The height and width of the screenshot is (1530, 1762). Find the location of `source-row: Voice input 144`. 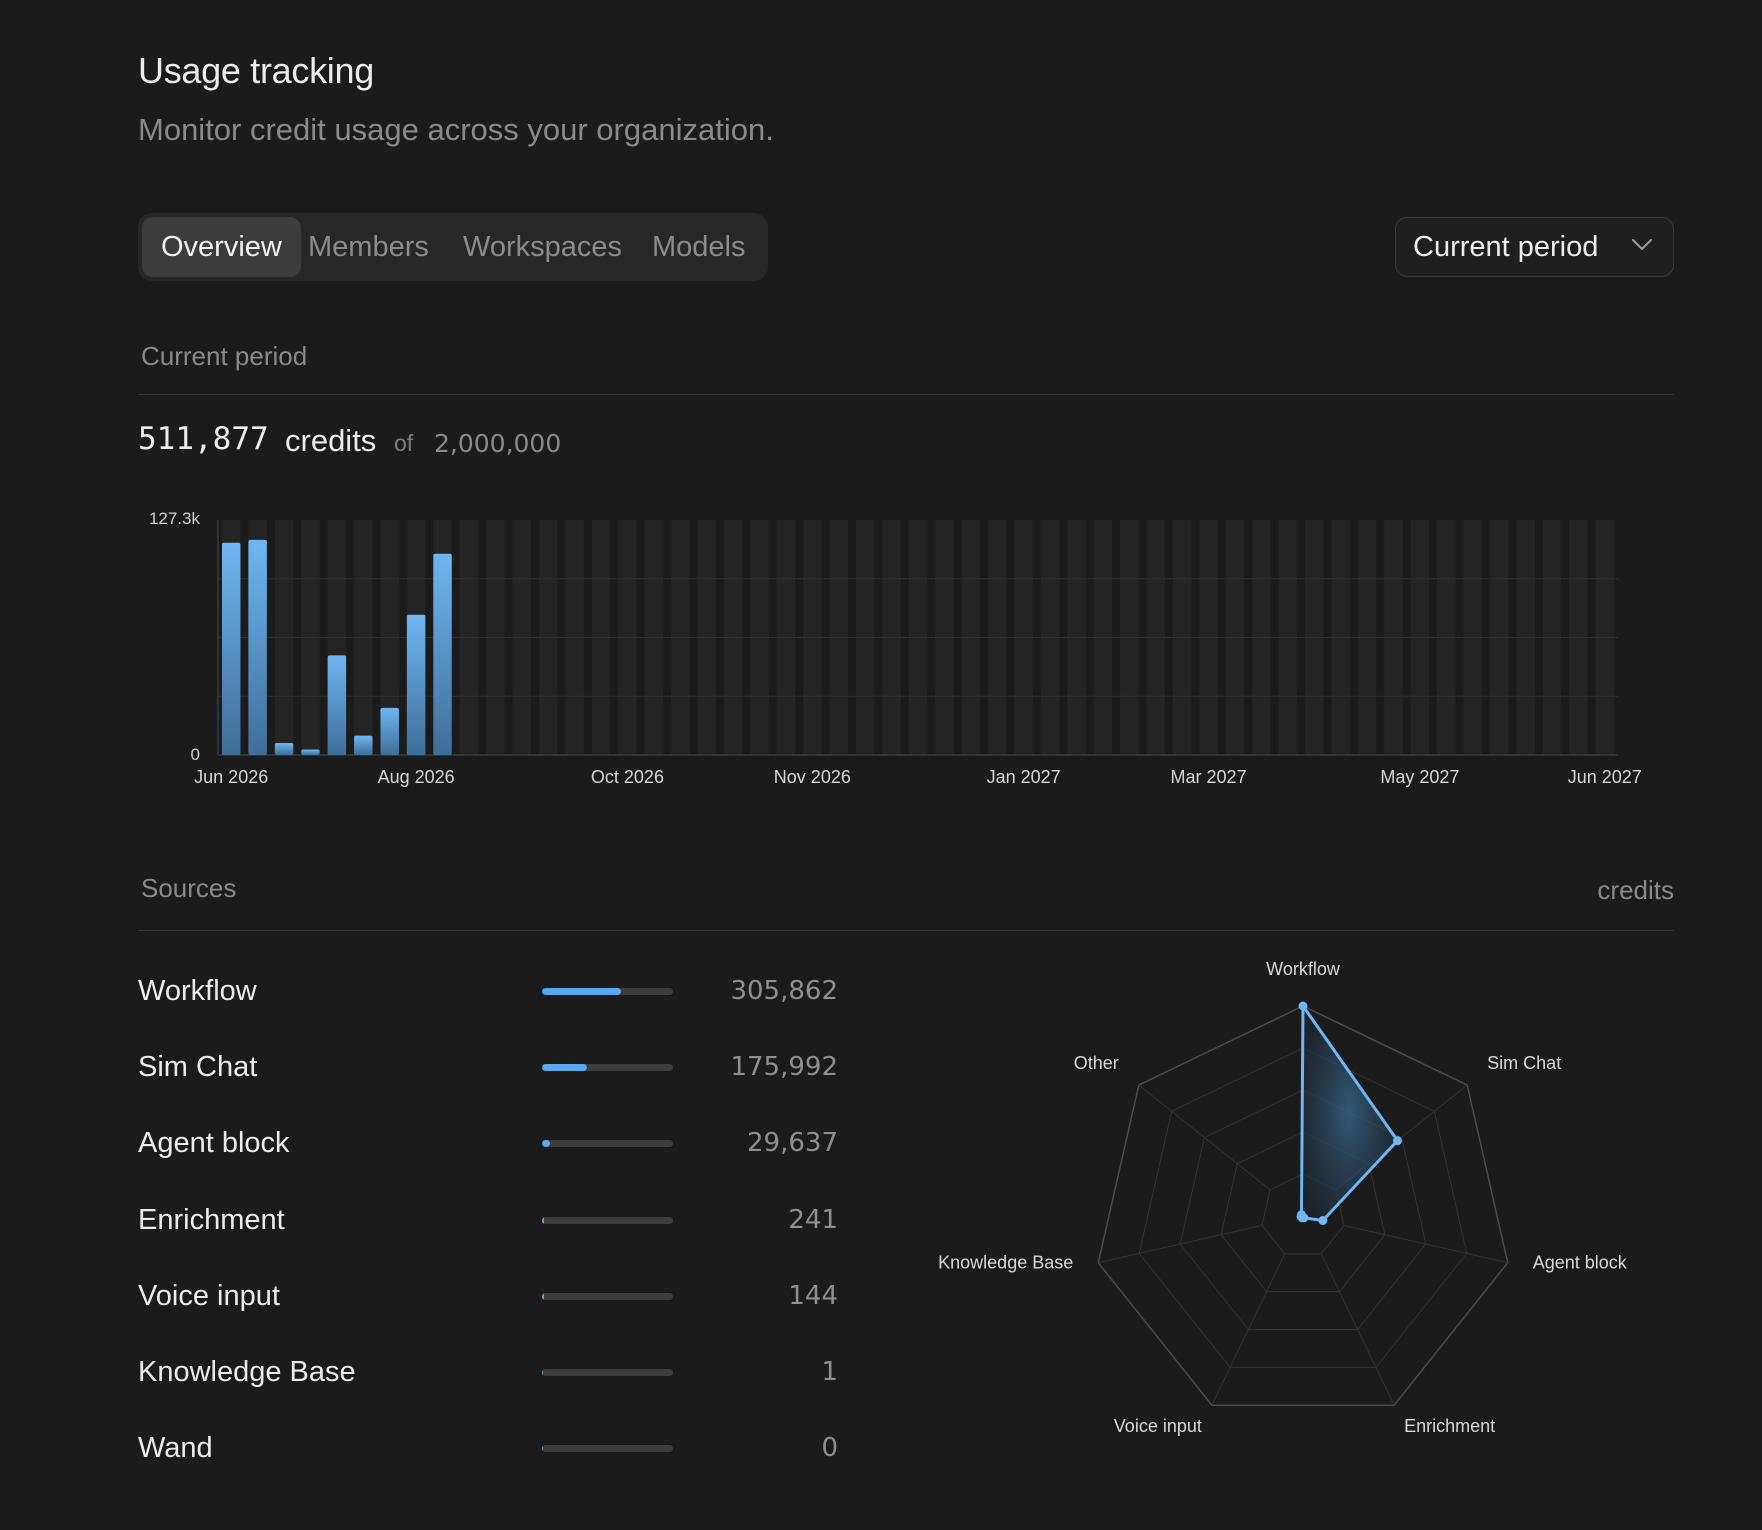

source-row: Voice input 144 is located at coordinates (488, 1296).